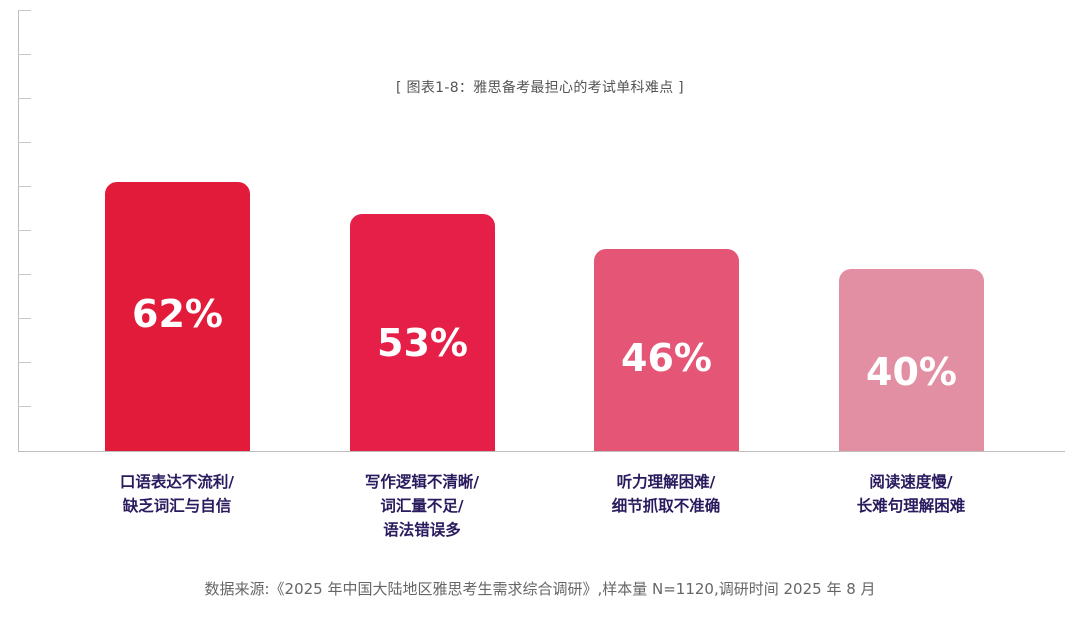  I want to click on category-label-listening: 听力理解困难/ 细节抓取不准确, so click(666, 494).